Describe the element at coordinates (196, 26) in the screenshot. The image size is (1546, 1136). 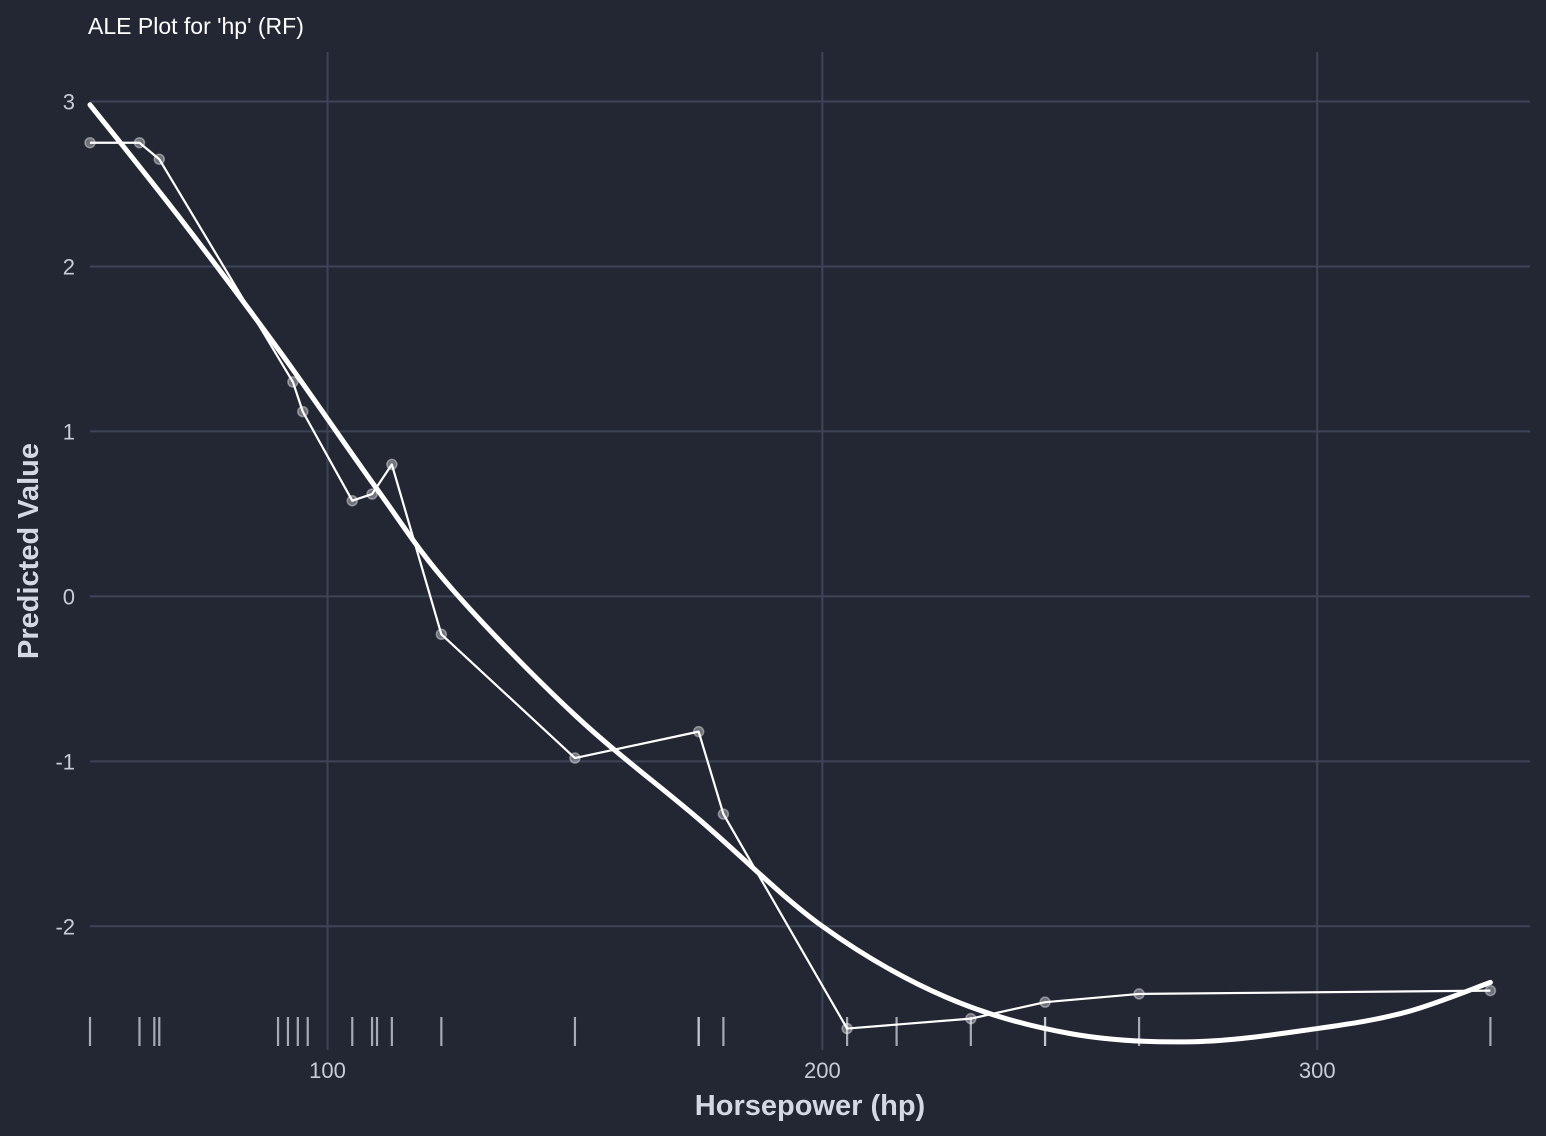
I see `chart-title: ALE Plot for 'hp' (RF)` at that location.